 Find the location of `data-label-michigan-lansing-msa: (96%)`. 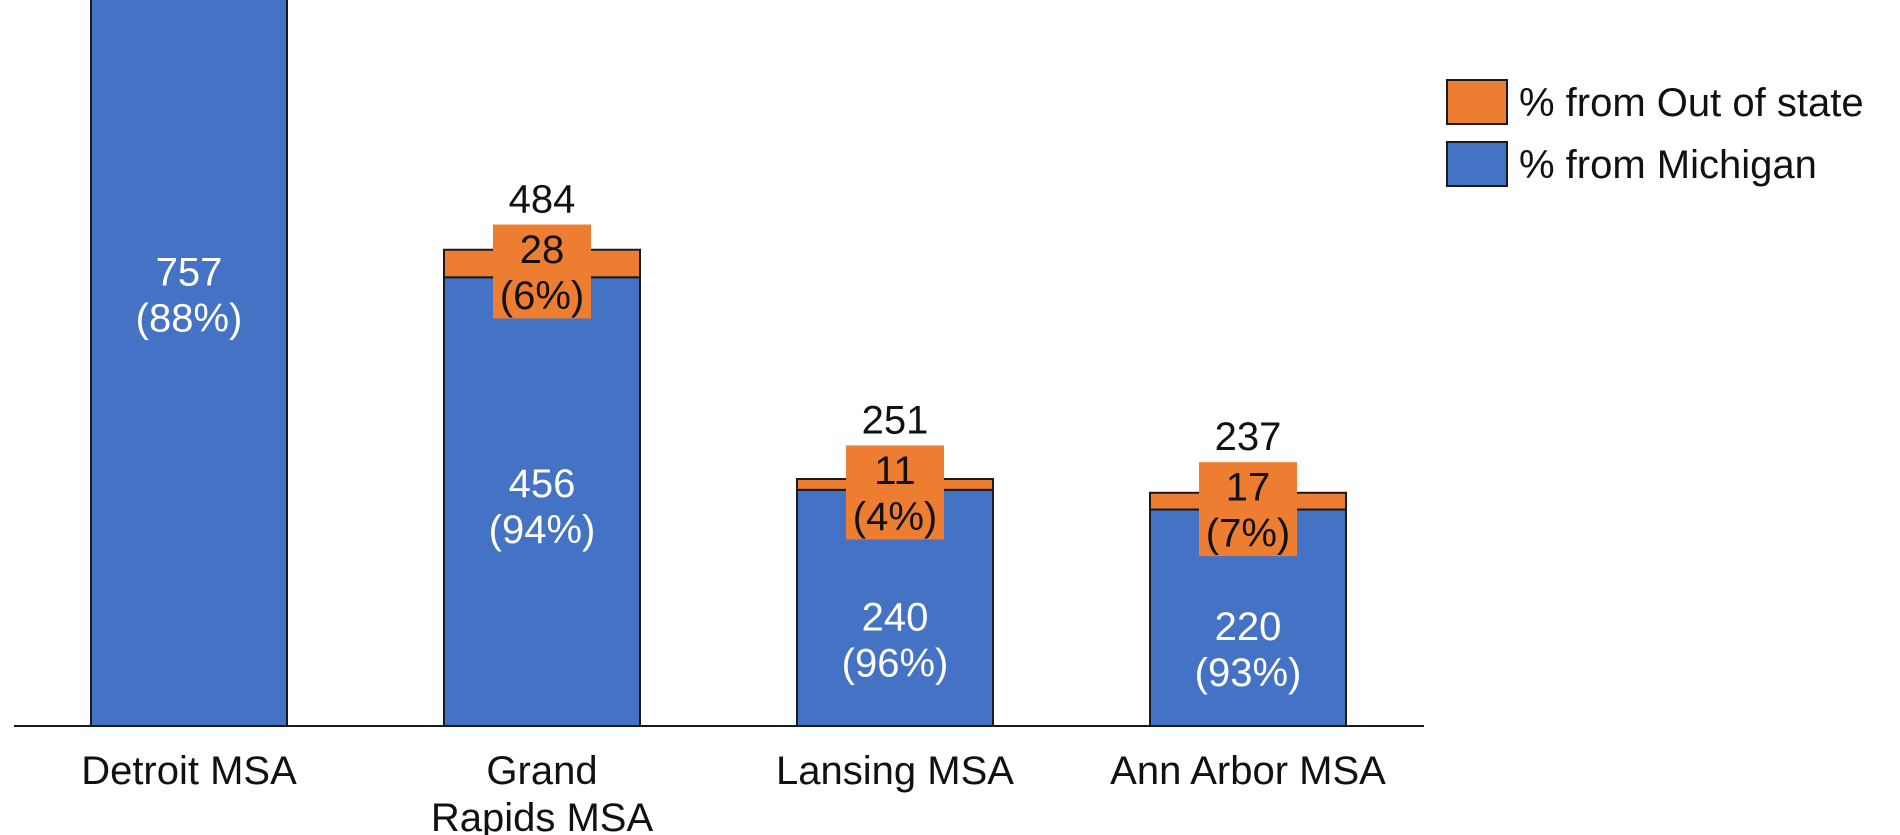

data-label-michigan-lansing-msa: (96%) is located at coordinates (895, 663).